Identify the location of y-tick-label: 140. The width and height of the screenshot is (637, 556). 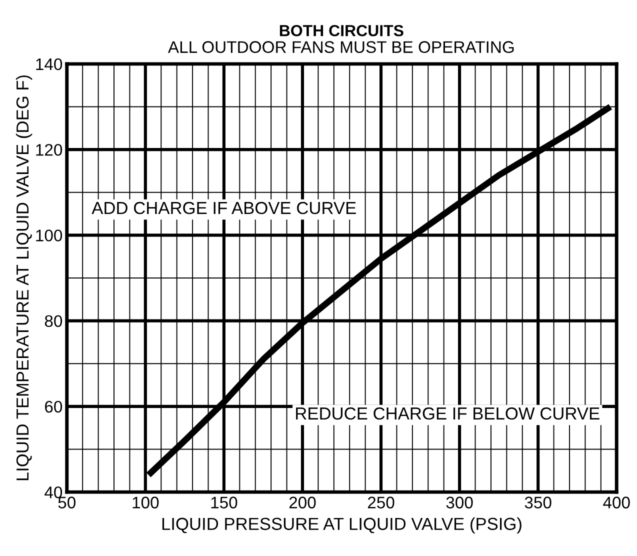
(49, 64).